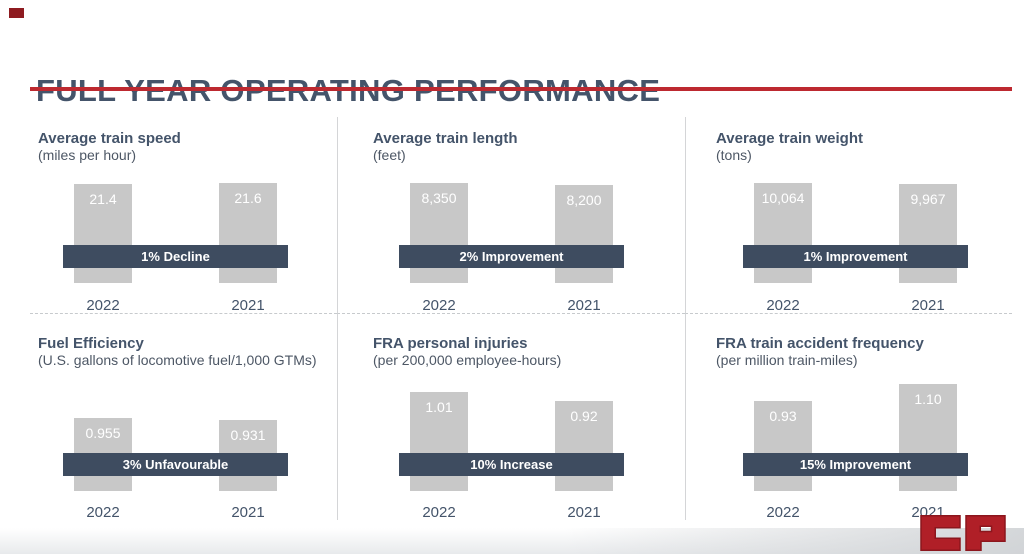 This screenshot has height=554, width=1024. I want to click on bar-value-label: 9,967, so click(928, 199).